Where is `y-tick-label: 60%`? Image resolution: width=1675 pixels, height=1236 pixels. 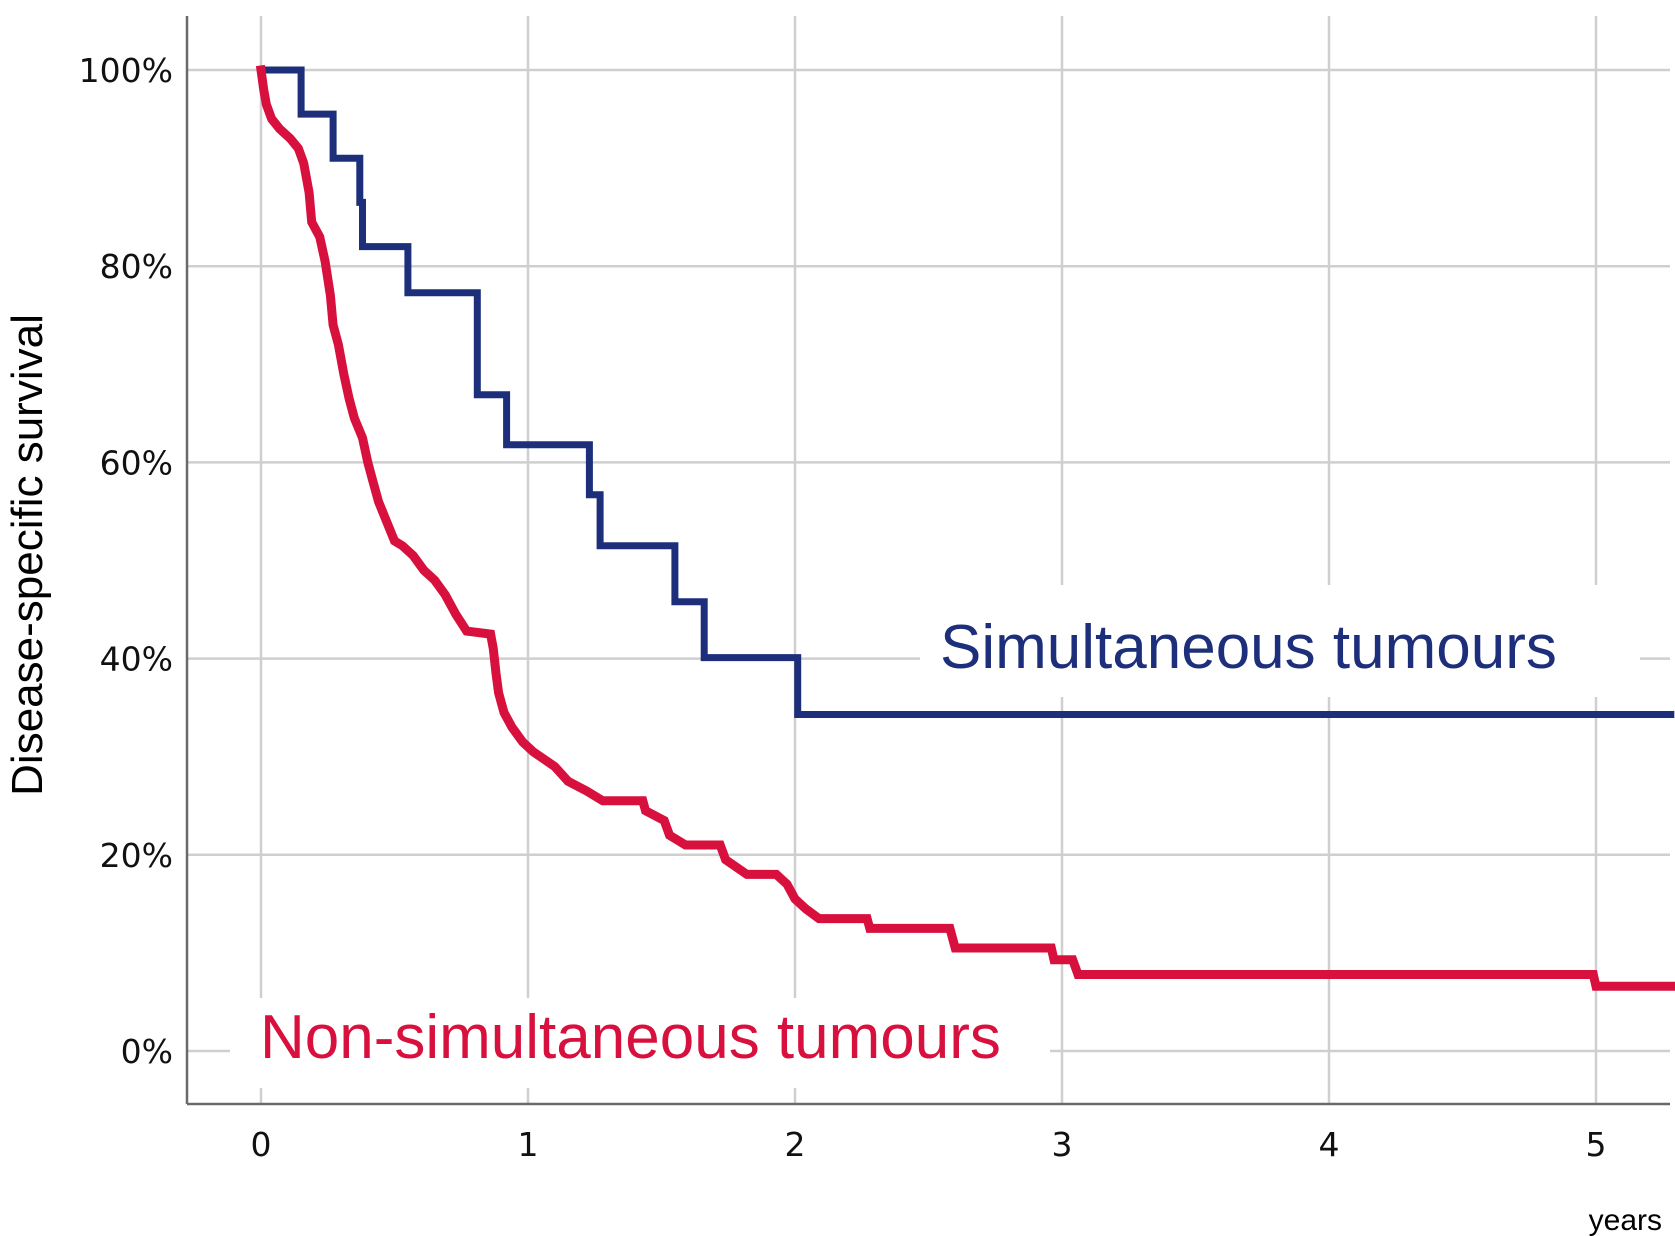
y-tick-label: 60% is located at coordinates (136, 462).